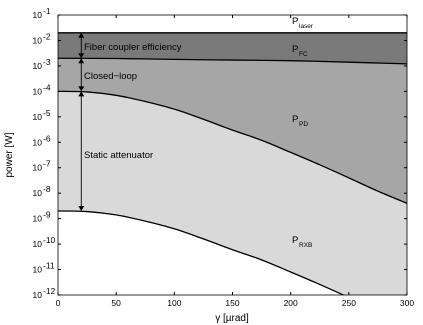 The image size is (423, 325). I want to click on x-axis-label: γ [µrad], so click(232, 318).